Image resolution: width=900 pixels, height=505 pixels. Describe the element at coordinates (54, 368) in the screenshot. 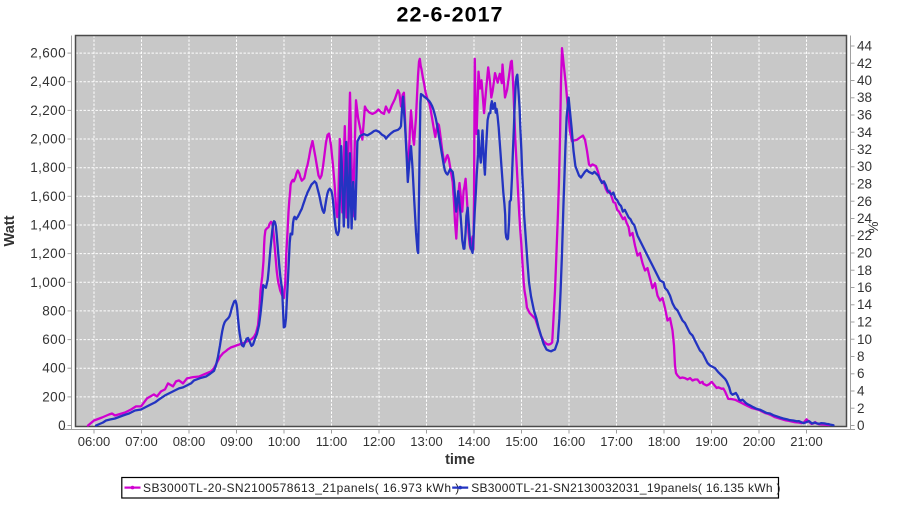

I see `svg-text: 400` at that location.